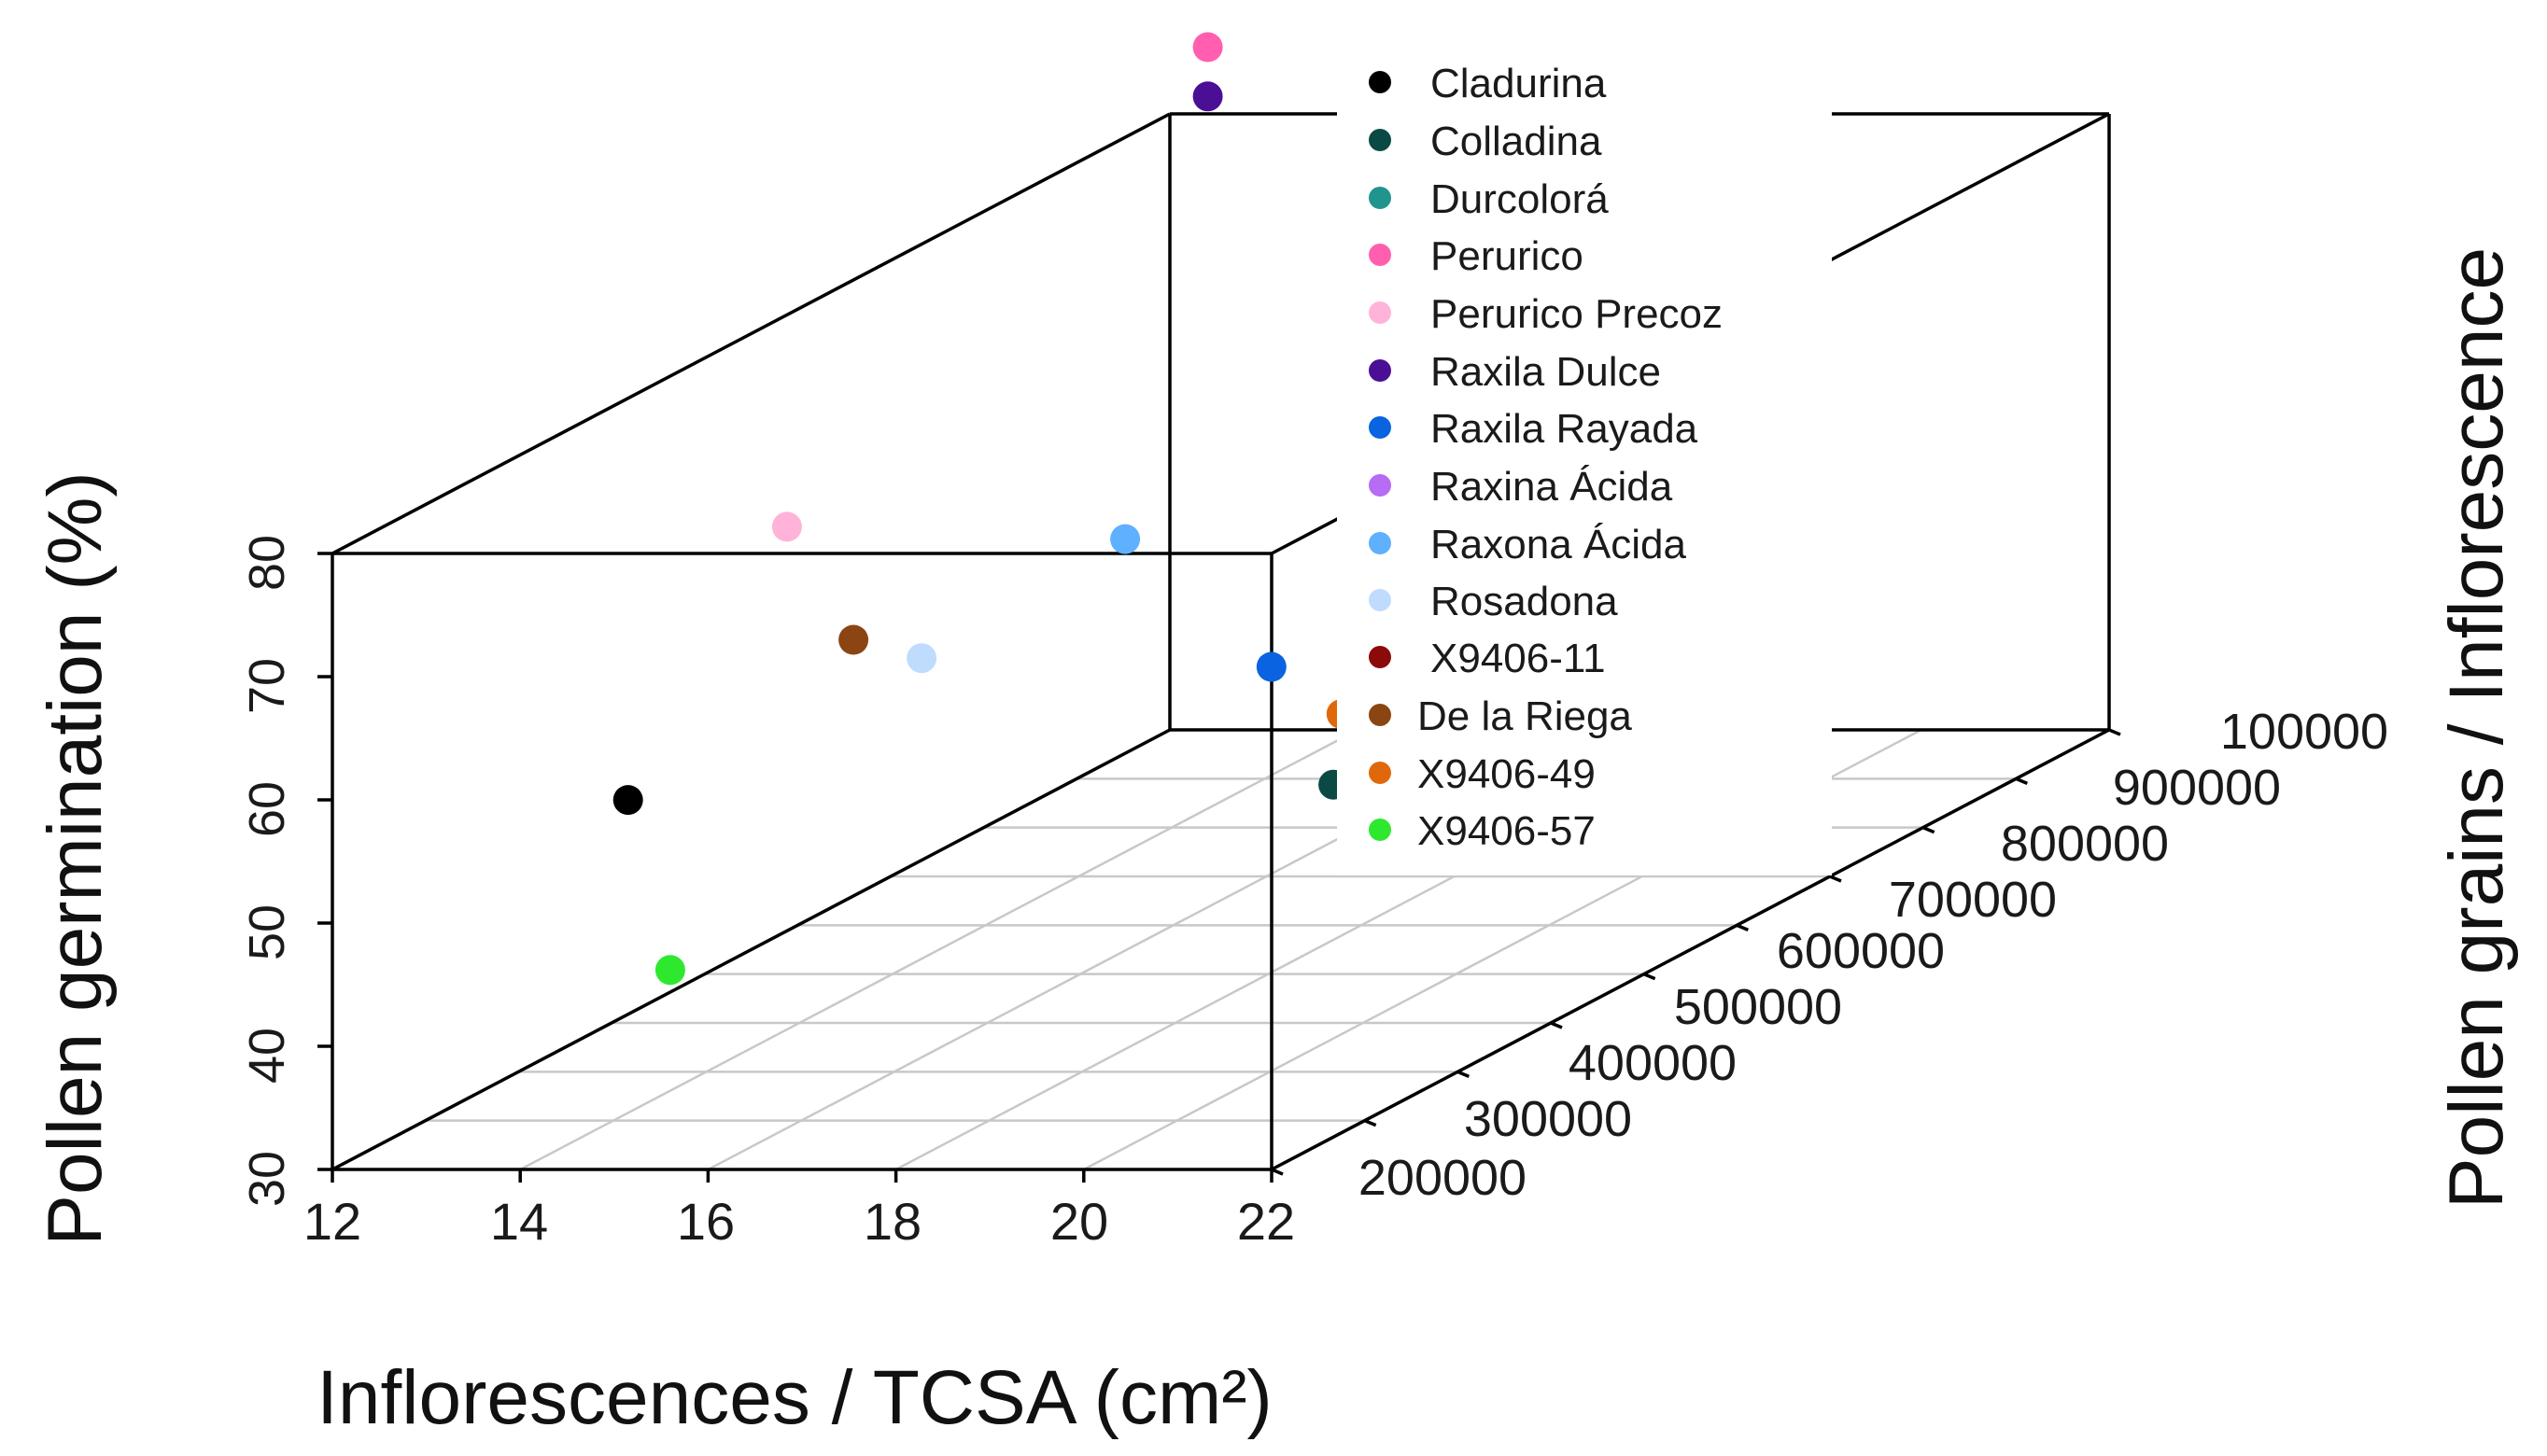 The image size is (2547, 1456). I want to click on legend-label: Raxina Ácida, so click(1551, 487).